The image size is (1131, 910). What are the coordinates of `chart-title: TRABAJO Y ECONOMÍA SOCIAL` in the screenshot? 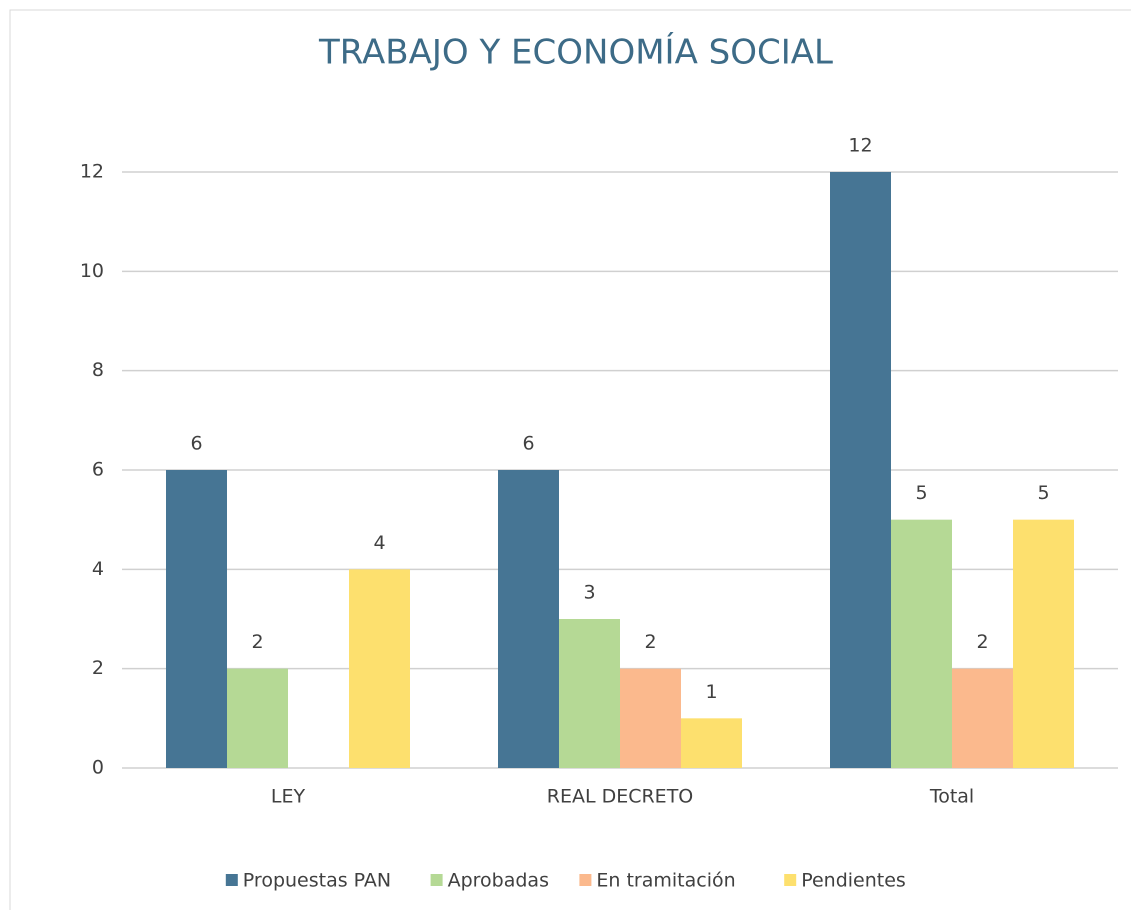 It's located at (575, 52).